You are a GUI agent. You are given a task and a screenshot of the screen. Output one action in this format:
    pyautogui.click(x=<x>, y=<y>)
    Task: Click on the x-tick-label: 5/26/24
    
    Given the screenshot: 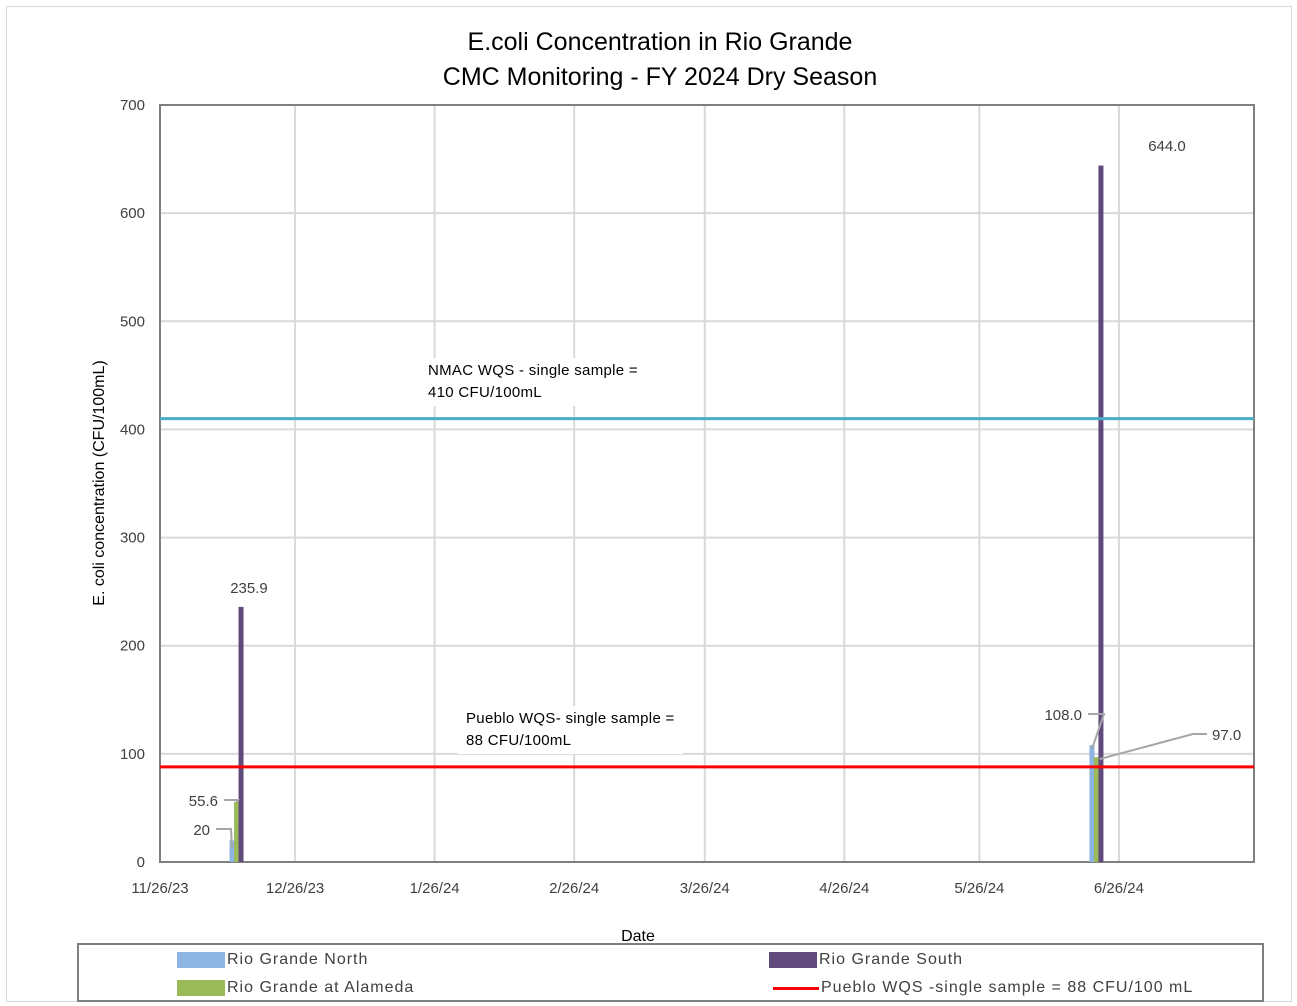 What is the action you would take?
    pyautogui.click(x=979, y=888)
    